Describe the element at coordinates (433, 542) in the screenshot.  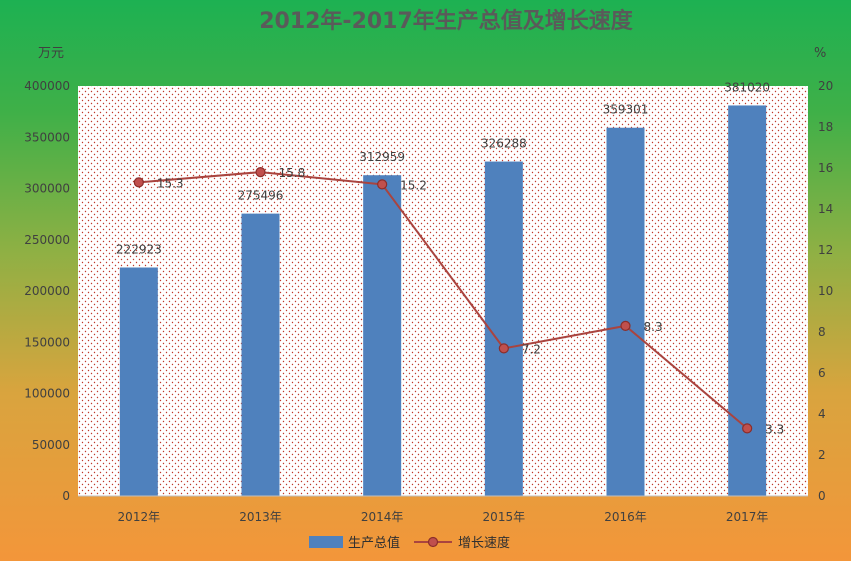
I see `legend-swatch-marker` at that location.